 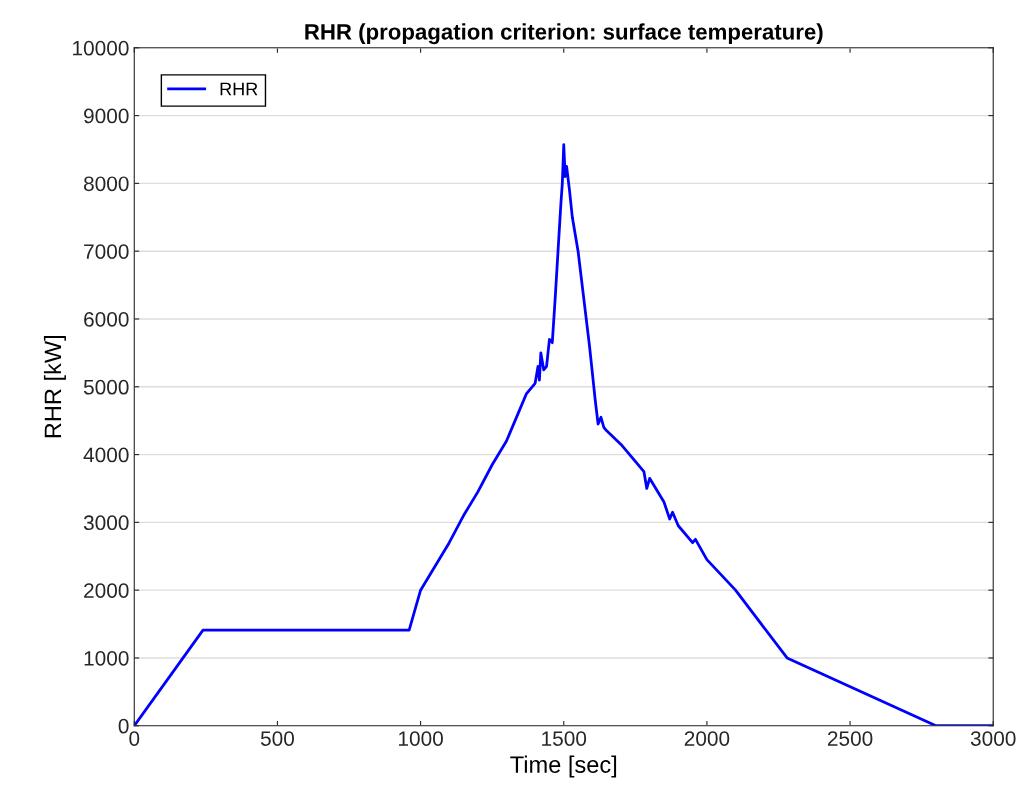 I want to click on chart-title: RHR (propagation criterion: surface temperature), so click(x=564, y=34).